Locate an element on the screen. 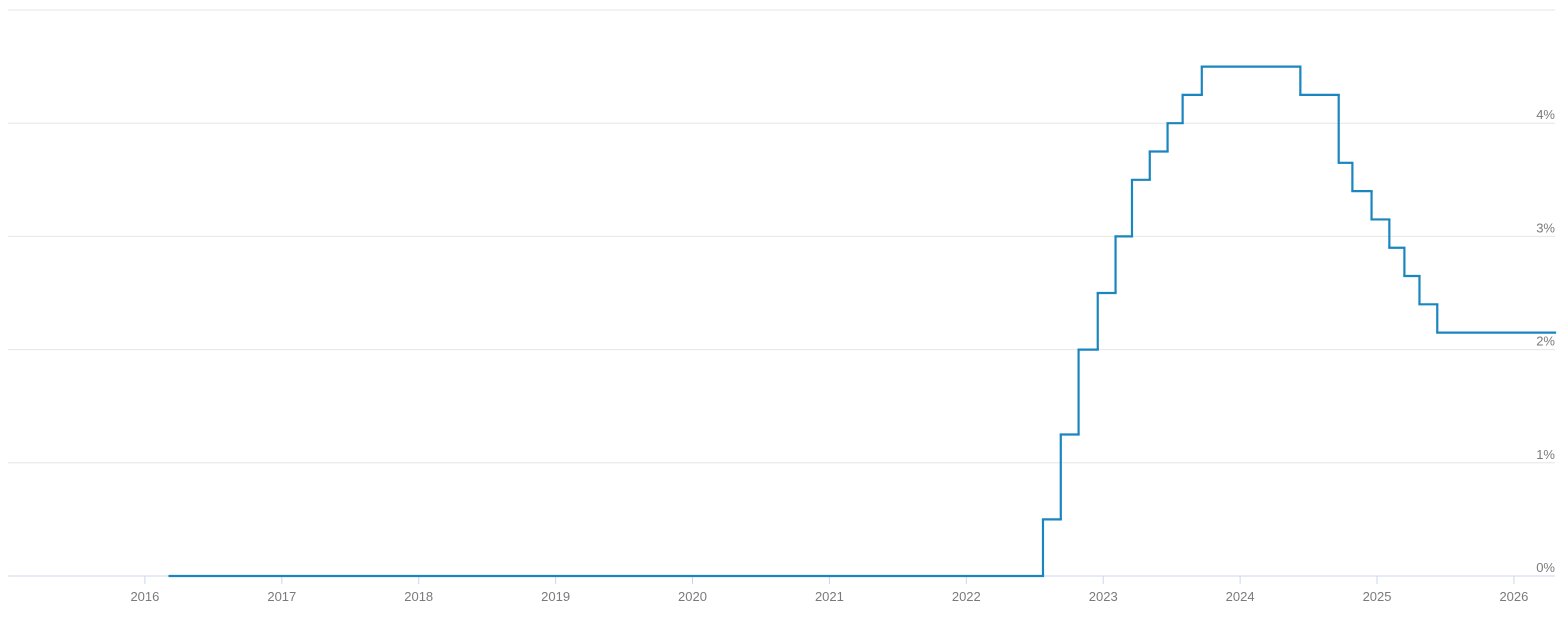 This screenshot has width=1568, height=622. x-tick-label: 2022 is located at coordinates (966, 596).